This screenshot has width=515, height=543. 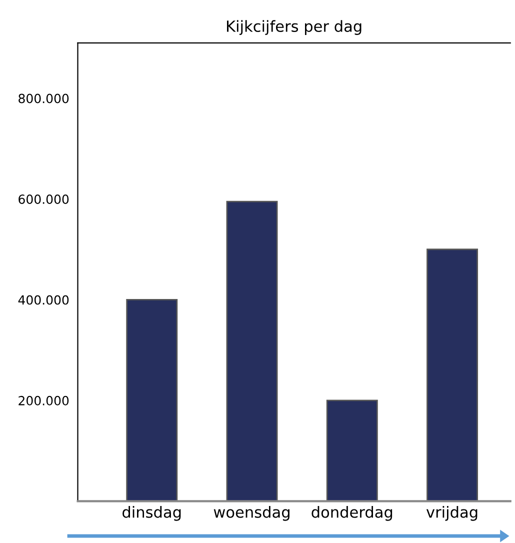 What do you see at coordinates (352, 513) in the screenshot?
I see `x-tick-label: donderdag` at bounding box center [352, 513].